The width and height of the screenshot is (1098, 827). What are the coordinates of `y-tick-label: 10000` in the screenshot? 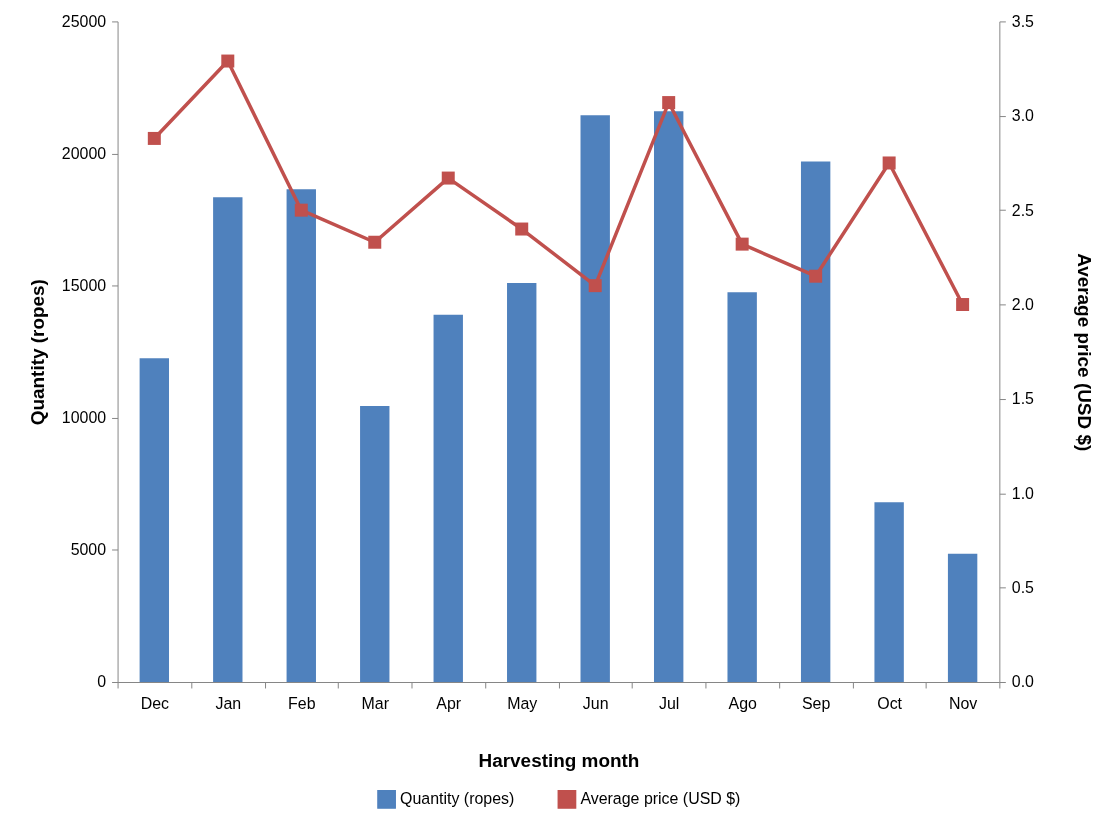 It's located at (84, 418).